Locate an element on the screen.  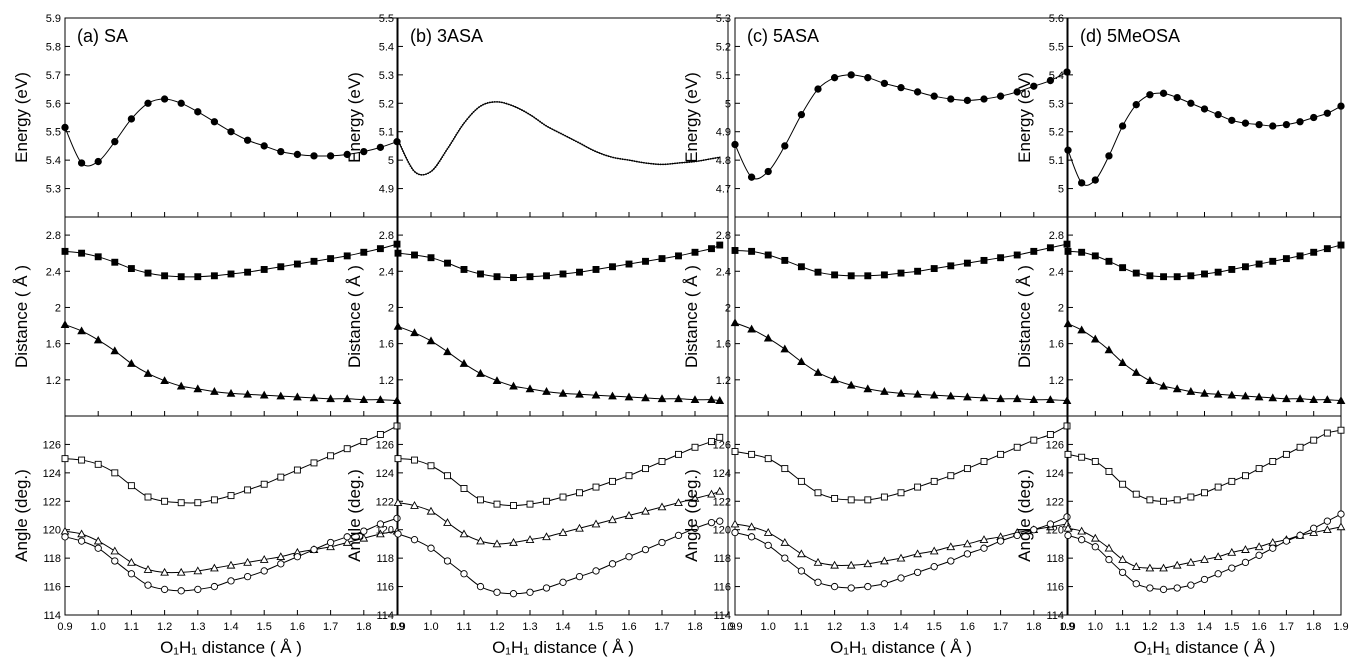
x-tick-label: 0.9 is located at coordinates (397, 627).